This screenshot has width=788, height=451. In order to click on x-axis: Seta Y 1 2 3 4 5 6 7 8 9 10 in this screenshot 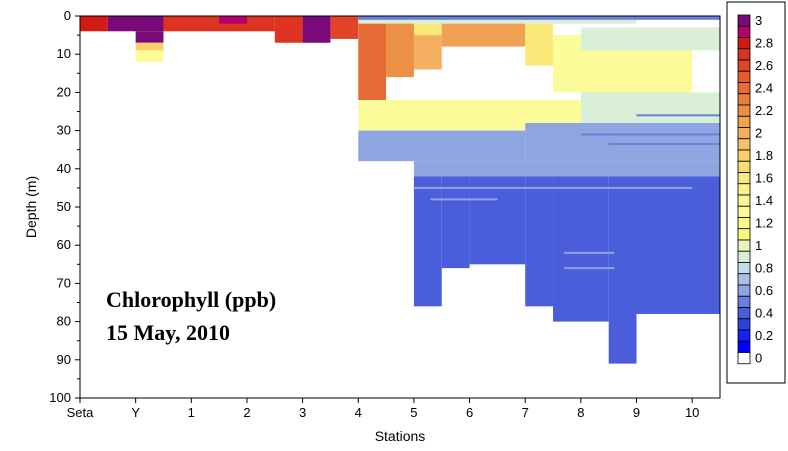, I will do `click(383, 409)`.